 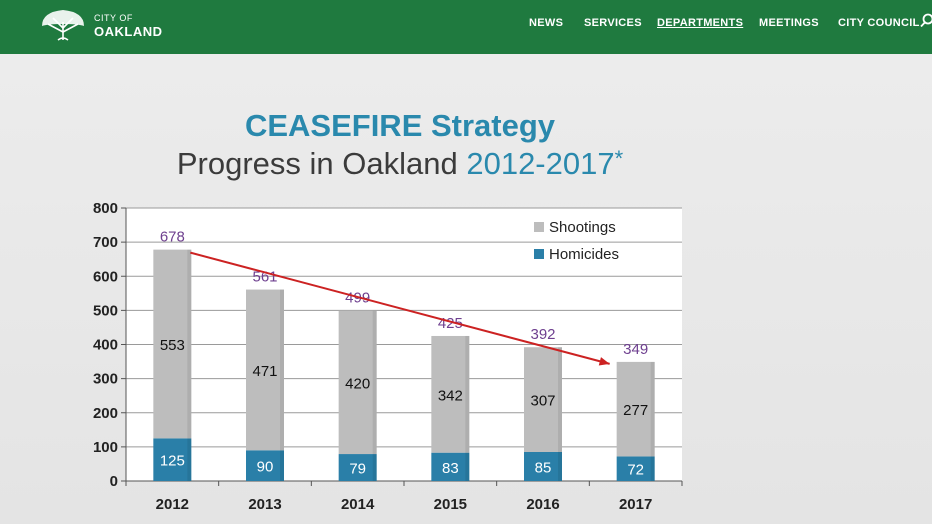 I want to click on data-label-total: 678, so click(x=172, y=237).